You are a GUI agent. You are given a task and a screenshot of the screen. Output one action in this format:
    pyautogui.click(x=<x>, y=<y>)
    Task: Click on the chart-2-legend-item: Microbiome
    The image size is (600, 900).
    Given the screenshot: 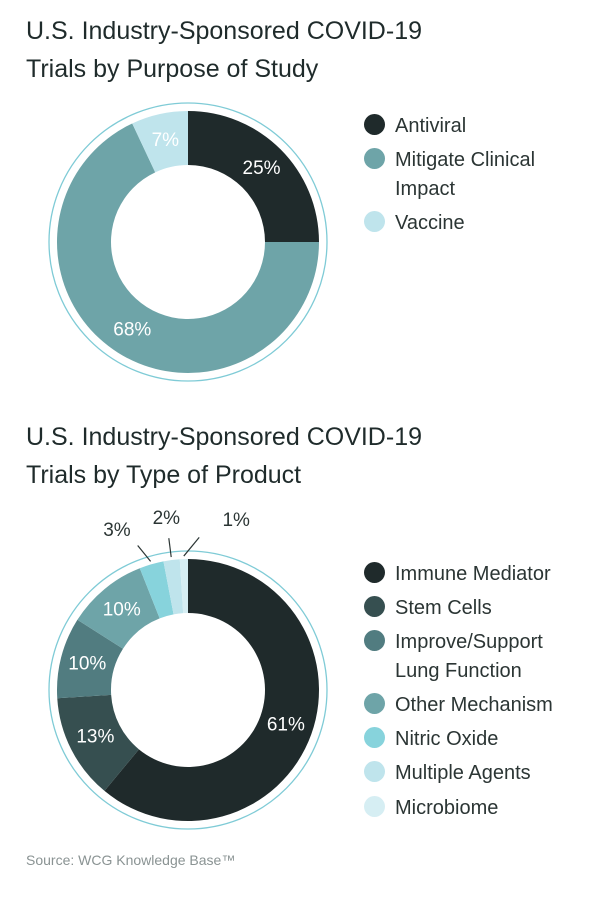 What is the action you would take?
    pyautogui.click(x=431, y=808)
    